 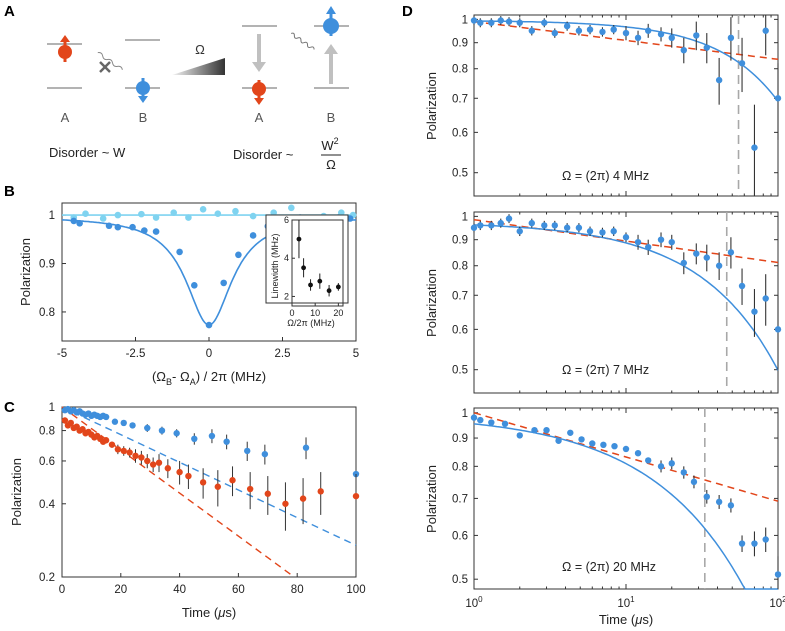 I want to click on inset-ytick-label: 2, so click(x=286, y=296).